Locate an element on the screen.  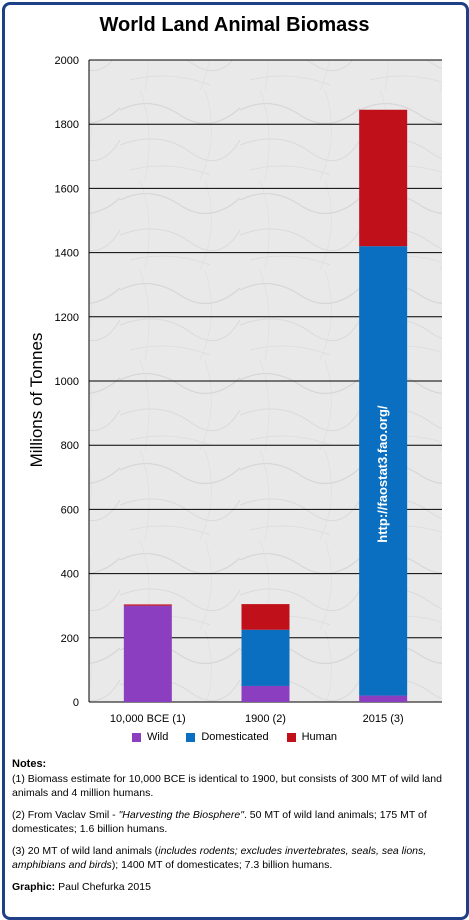
y-tick-label: 400 is located at coordinates (70, 575).